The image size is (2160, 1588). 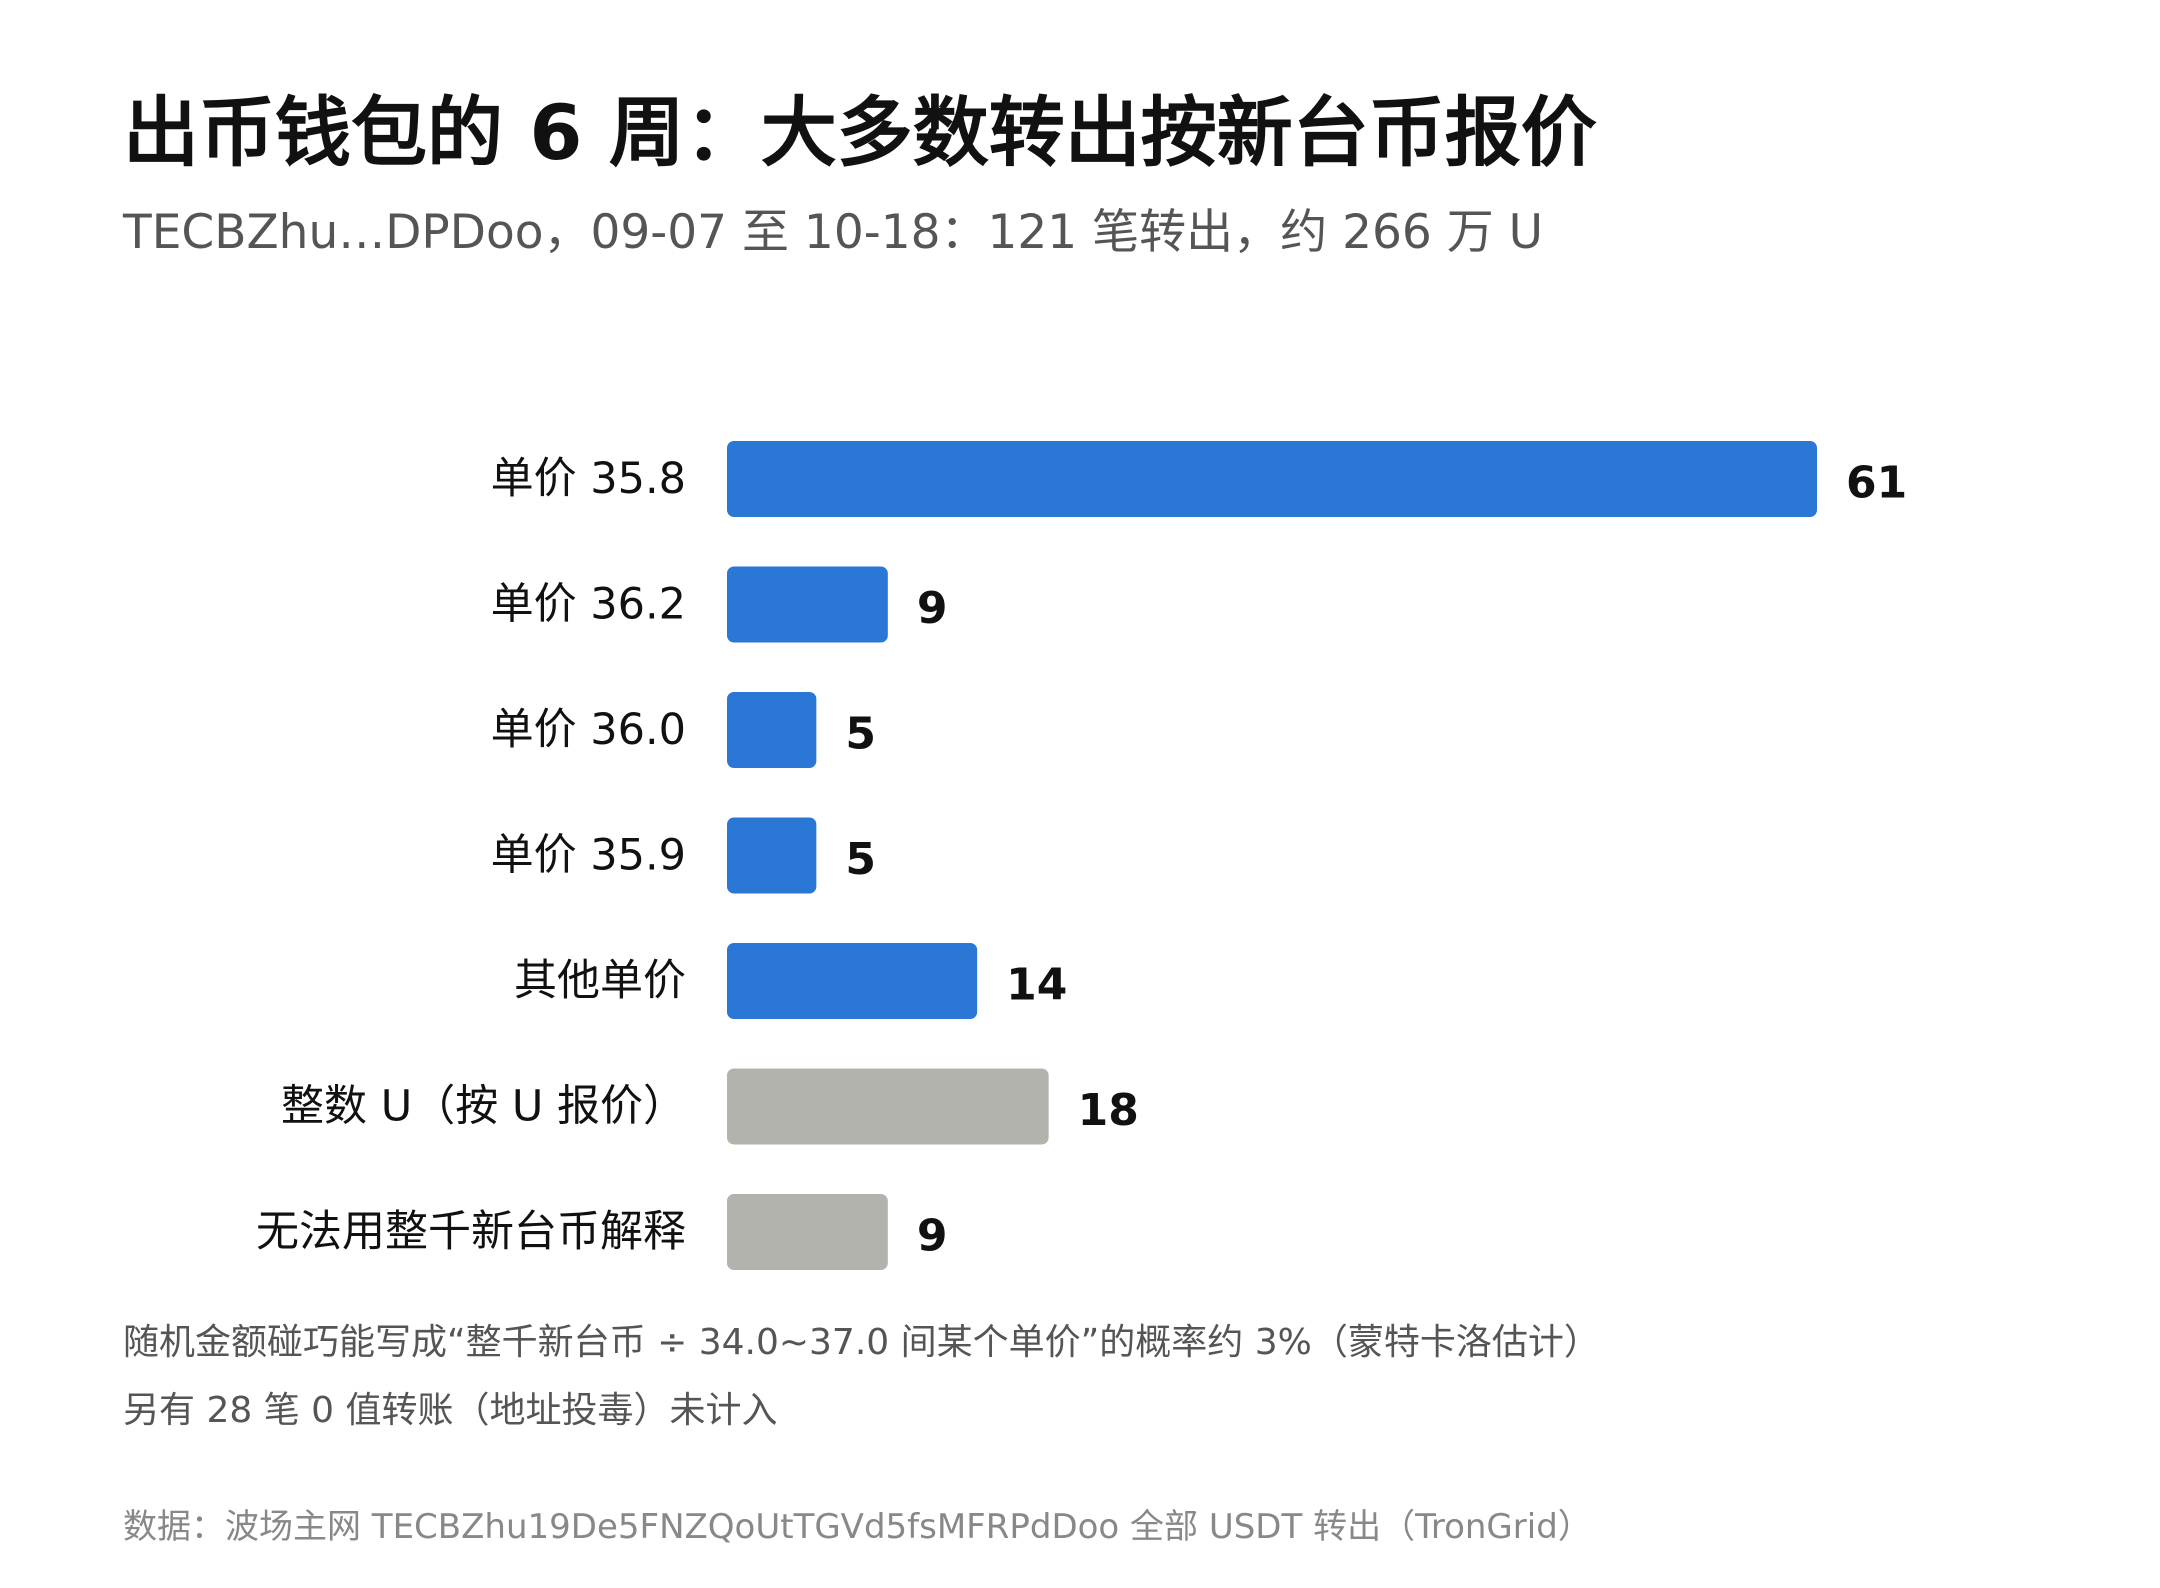 What do you see at coordinates (1036, 985) in the screenshot?
I see `value-label: 14` at bounding box center [1036, 985].